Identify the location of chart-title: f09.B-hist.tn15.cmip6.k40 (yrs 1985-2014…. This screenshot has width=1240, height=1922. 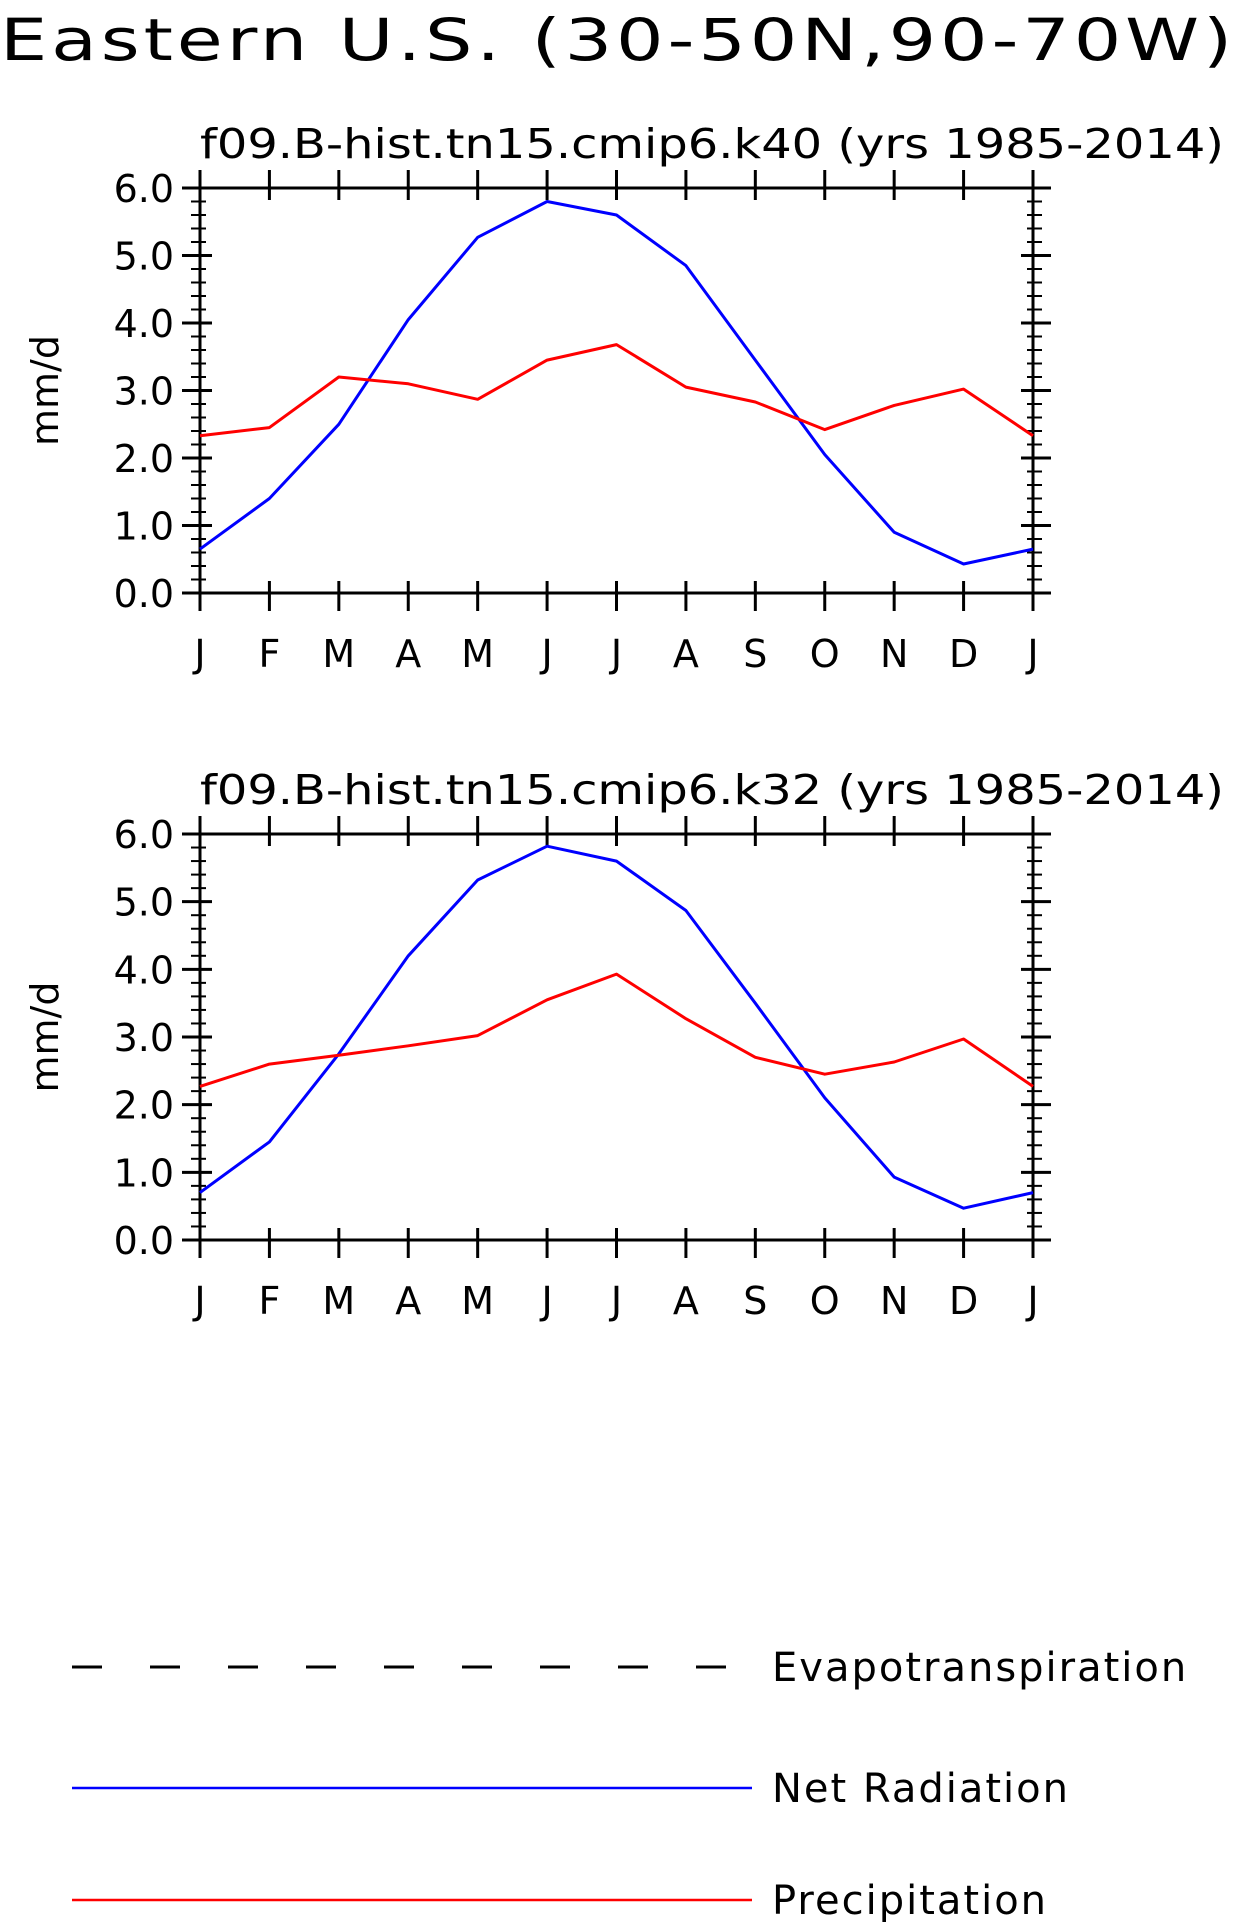
(712, 144).